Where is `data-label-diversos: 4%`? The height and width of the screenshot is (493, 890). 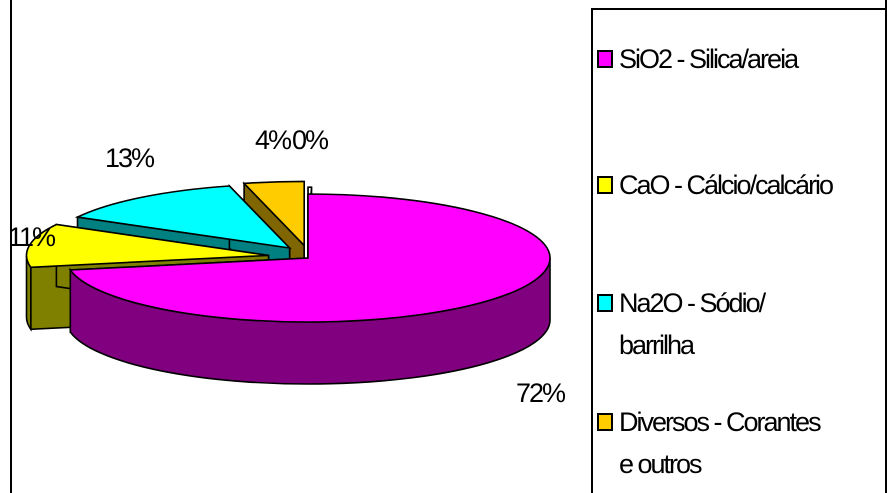
data-label-diversos: 4% is located at coordinates (273, 140).